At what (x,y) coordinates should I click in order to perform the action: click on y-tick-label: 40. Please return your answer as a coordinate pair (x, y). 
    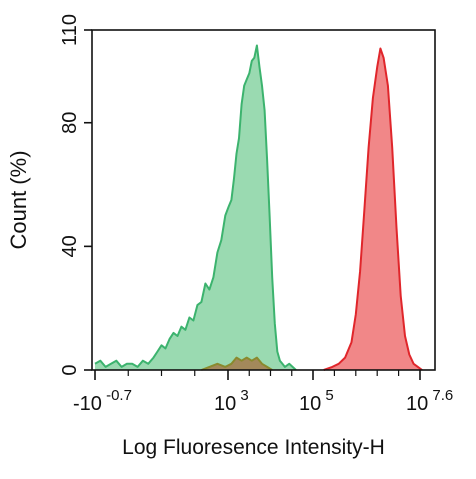
    Looking at the image, I should click on (70, 246).